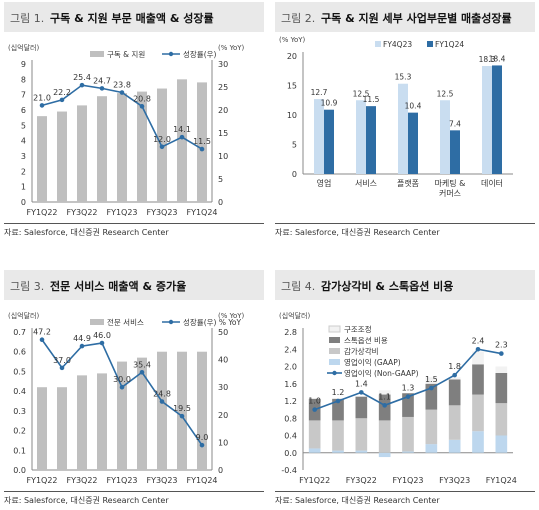 The width and height of the screenshot is (539, 510). Describe the element at coordinates (387, 286) in the screenshot. I see `figure-4-title: 감가상각비 & 스톡옵션 비용` at that location.